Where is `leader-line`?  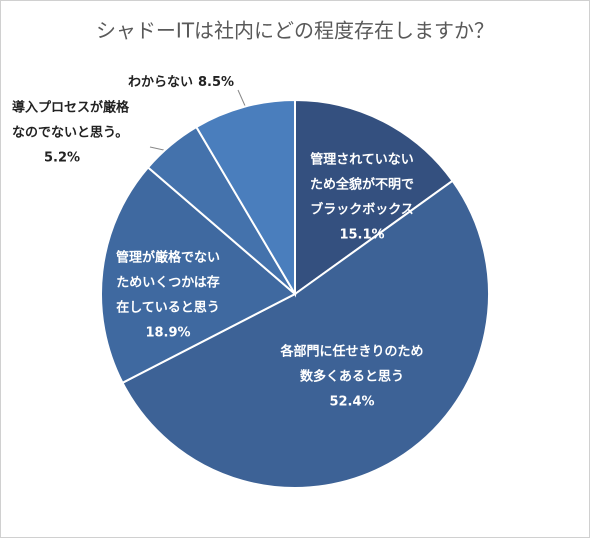
leader-line is located at coordinates (242, 99).